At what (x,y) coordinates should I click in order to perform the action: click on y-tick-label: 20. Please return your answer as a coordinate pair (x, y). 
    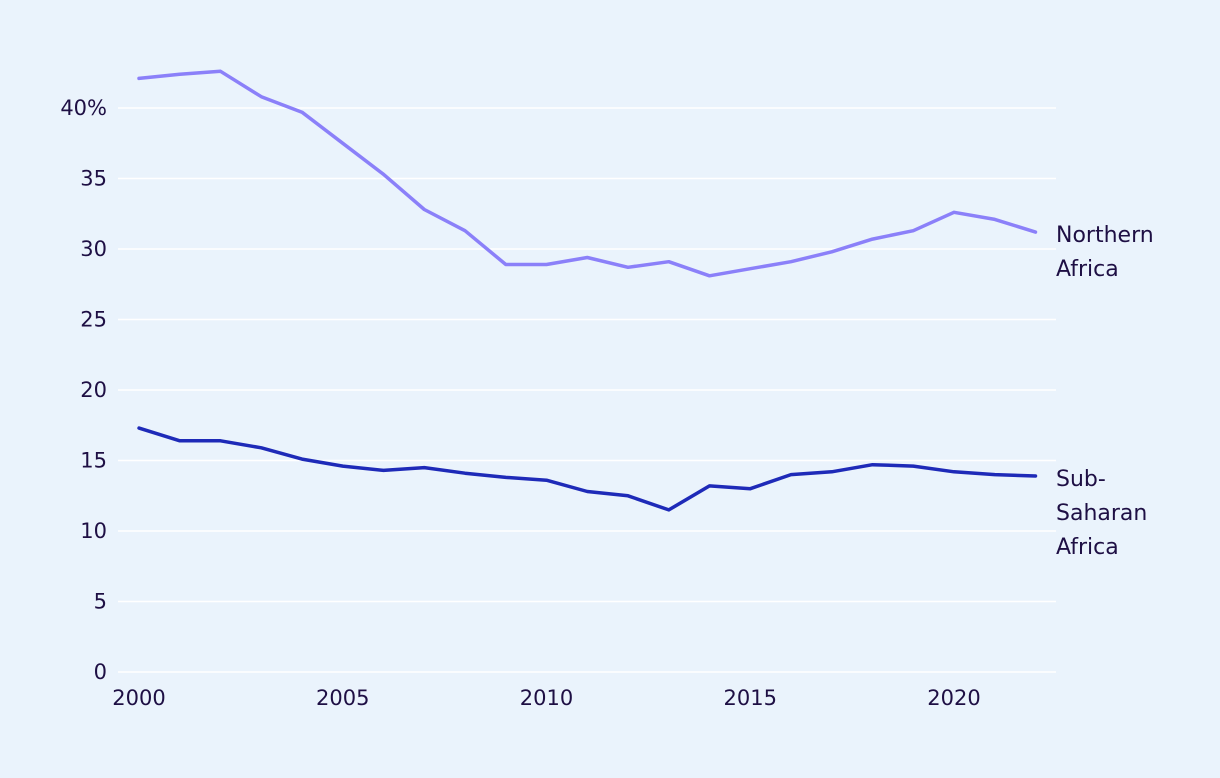
    Looking at the image, I should click on (93, 390).